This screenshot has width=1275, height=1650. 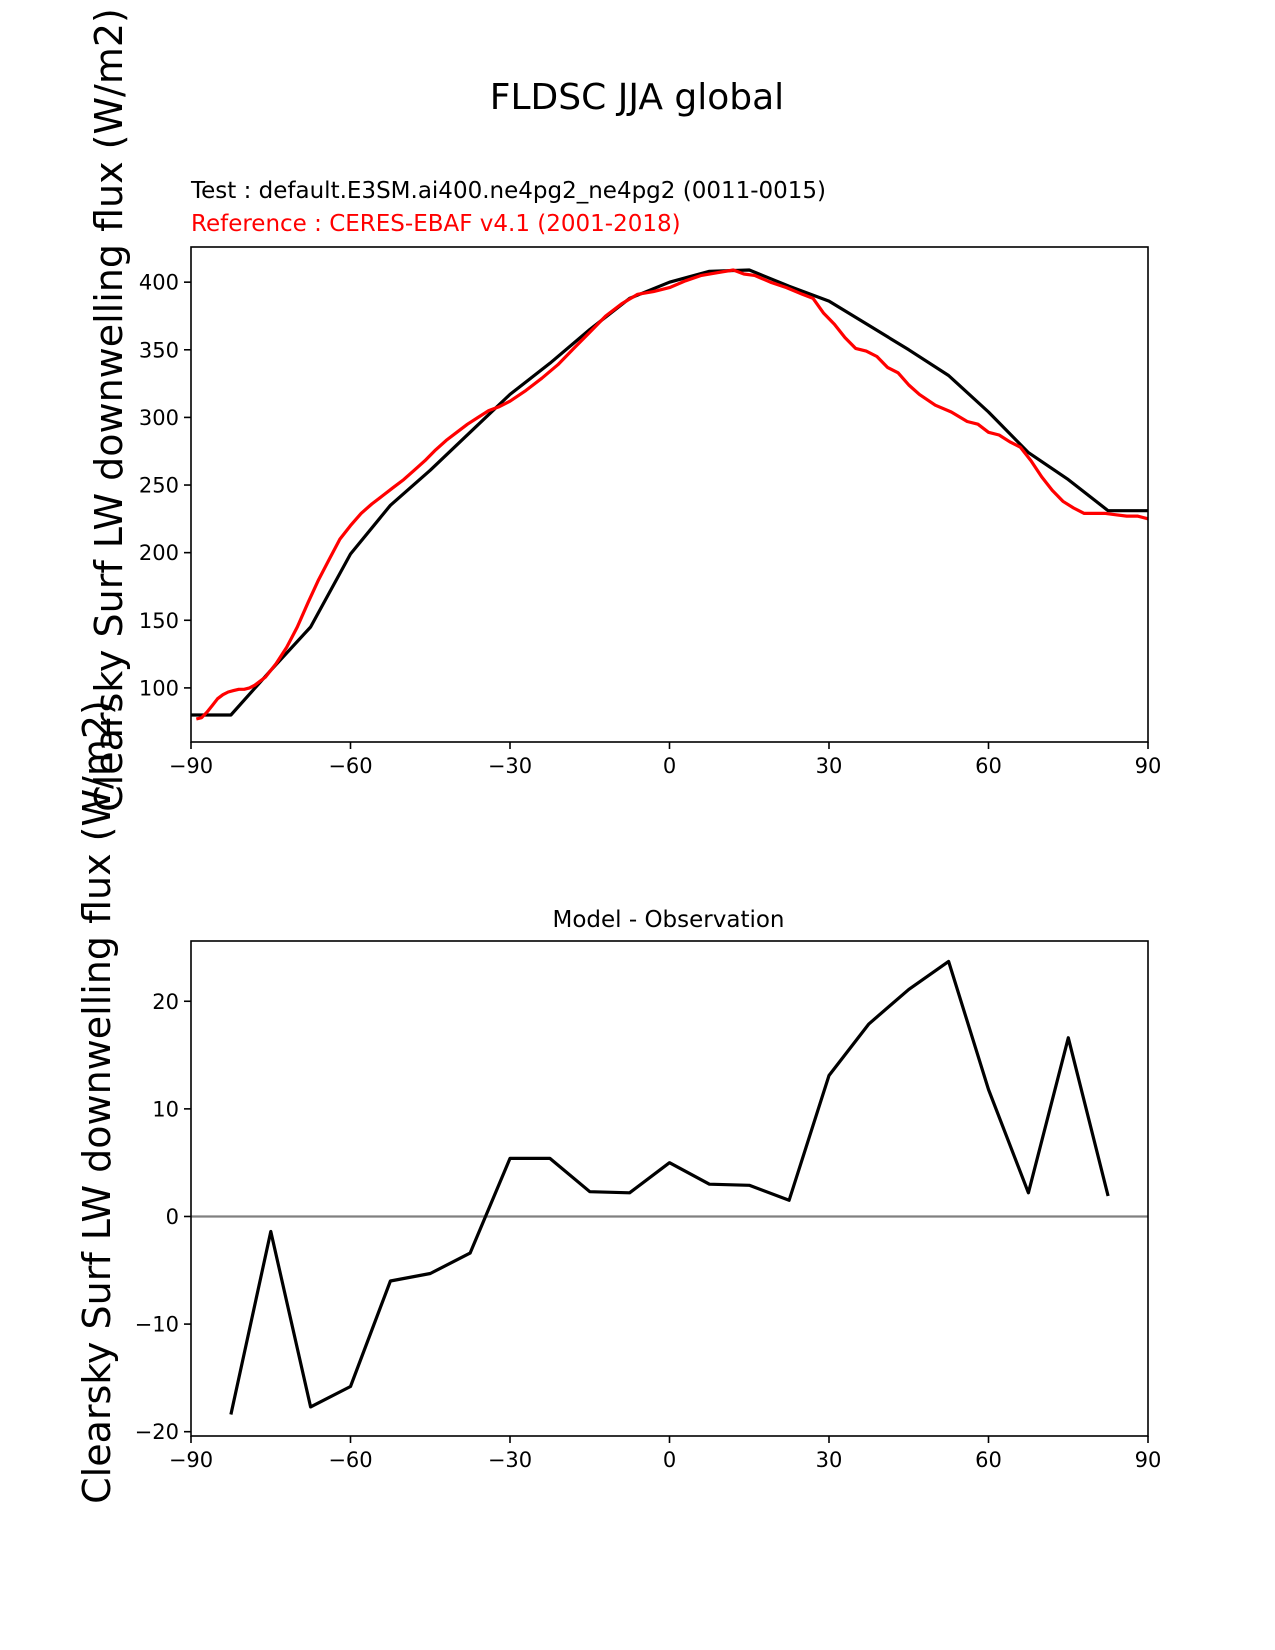 What do you see at coordinates (165, 1002) in the screenshot?
I see `y-tick-label: 20` at bounding box center [165, 1002].